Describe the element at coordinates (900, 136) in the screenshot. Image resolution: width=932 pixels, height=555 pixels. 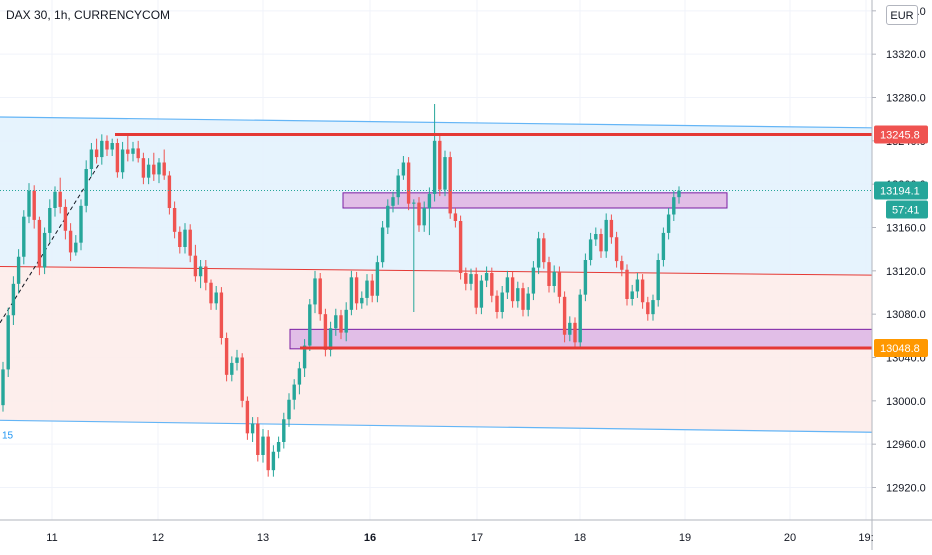
I see `resistance-tag-label: 13245.8` at that location.